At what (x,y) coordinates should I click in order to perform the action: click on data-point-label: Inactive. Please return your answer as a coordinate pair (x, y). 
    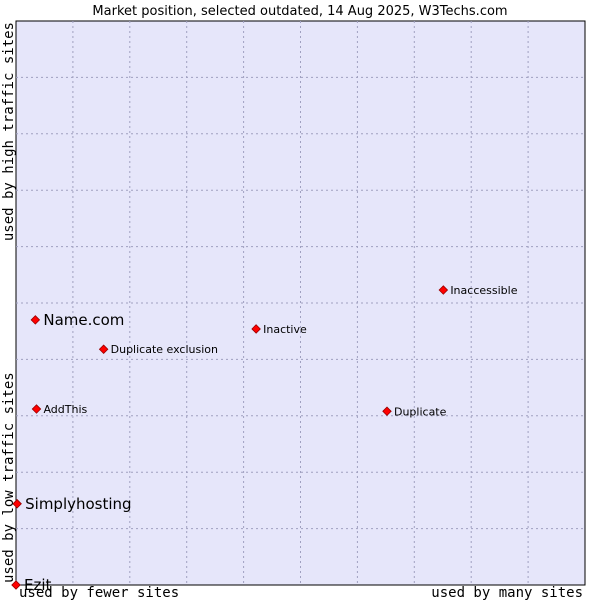
    Looking at the image, I should click on (285, 329).